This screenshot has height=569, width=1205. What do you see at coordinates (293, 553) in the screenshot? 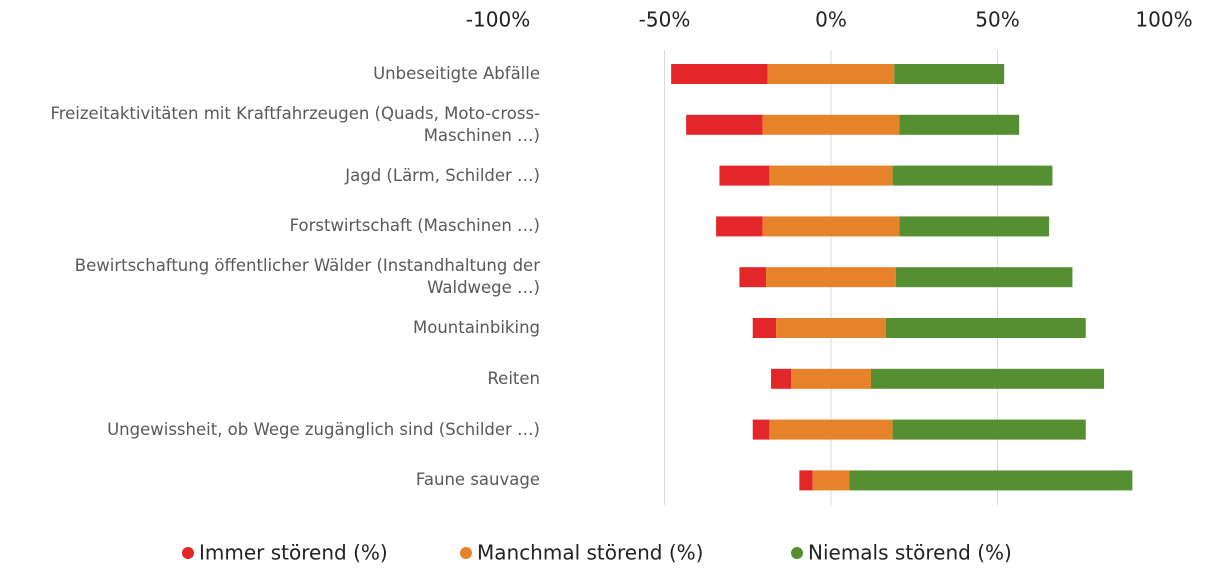
I see `legend-label: Immer störend (%)` at bounding box center [293, 553].